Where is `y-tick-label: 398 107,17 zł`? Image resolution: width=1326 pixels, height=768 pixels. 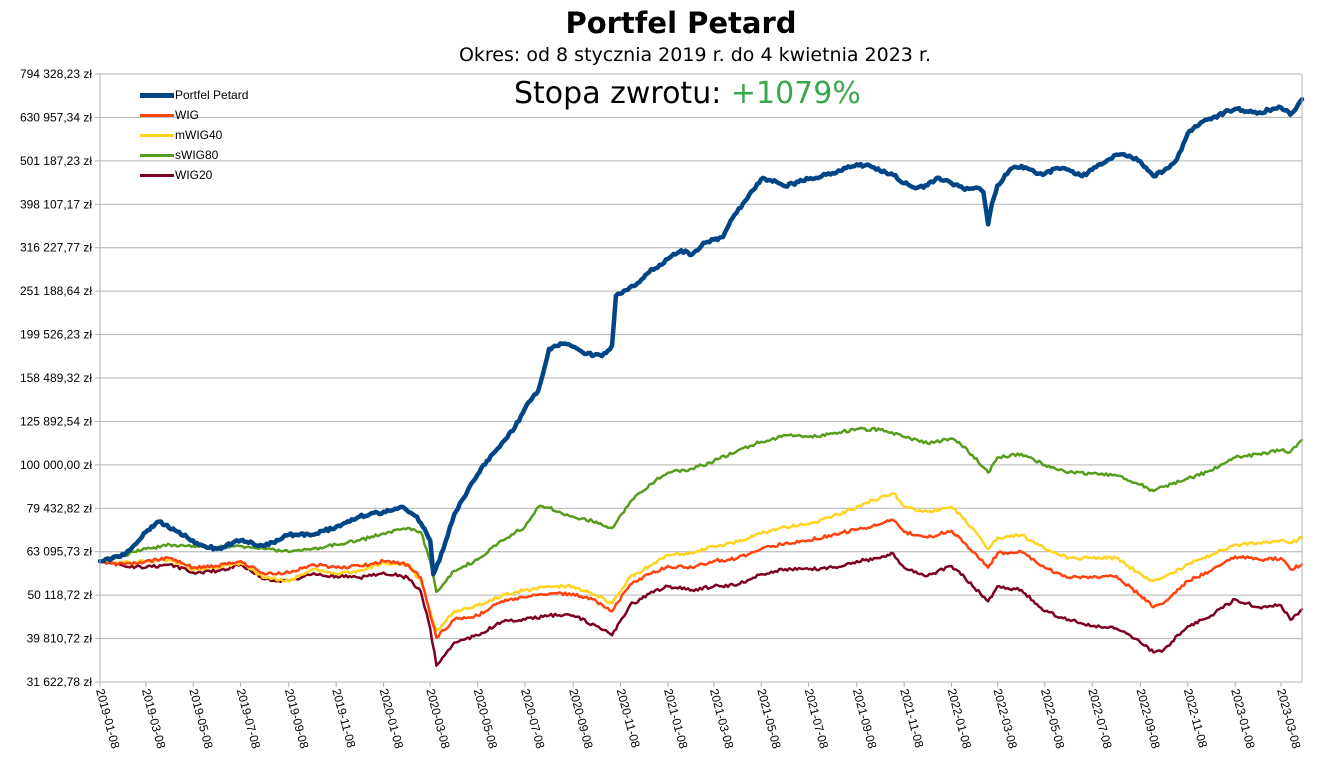
y-tick-label: 398 107,17 zł is located at coordinates (56, 204).